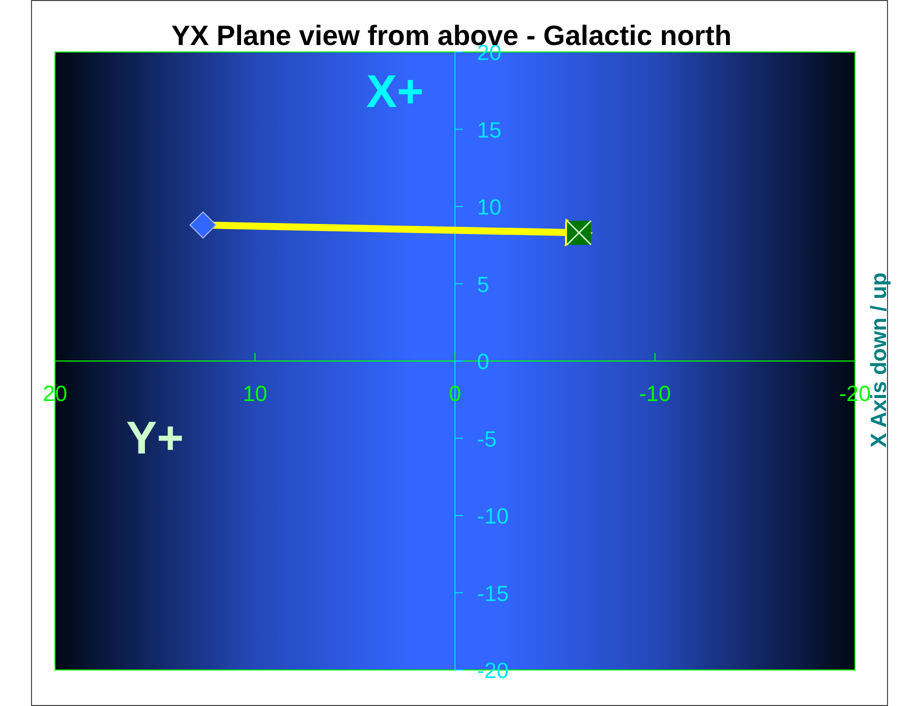  What do you see at coordinates (155, 438) in the screenshot?
I see `annotation: Y+` at bounding box center [155, 438].